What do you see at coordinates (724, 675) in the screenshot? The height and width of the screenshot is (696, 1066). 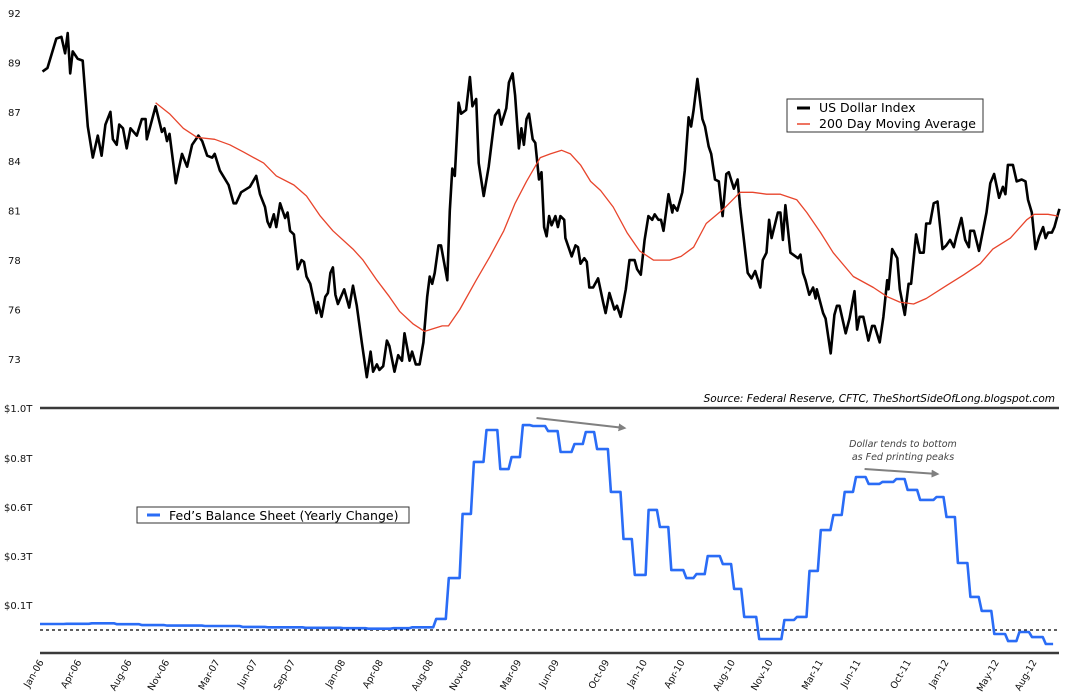 I see `x-tick-label: Aug-10` at bounding box center [724, 675].